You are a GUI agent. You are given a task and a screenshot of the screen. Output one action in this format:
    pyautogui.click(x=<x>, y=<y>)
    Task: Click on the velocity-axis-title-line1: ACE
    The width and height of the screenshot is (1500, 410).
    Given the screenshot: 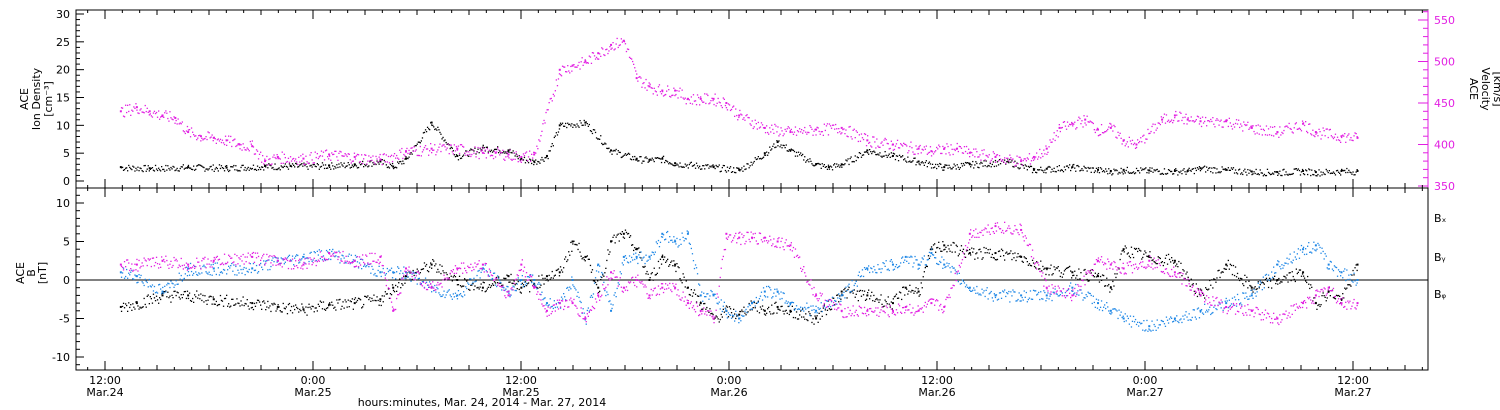 What is the action you would take?
    pyautogui.click(x=1473, y=89)
    